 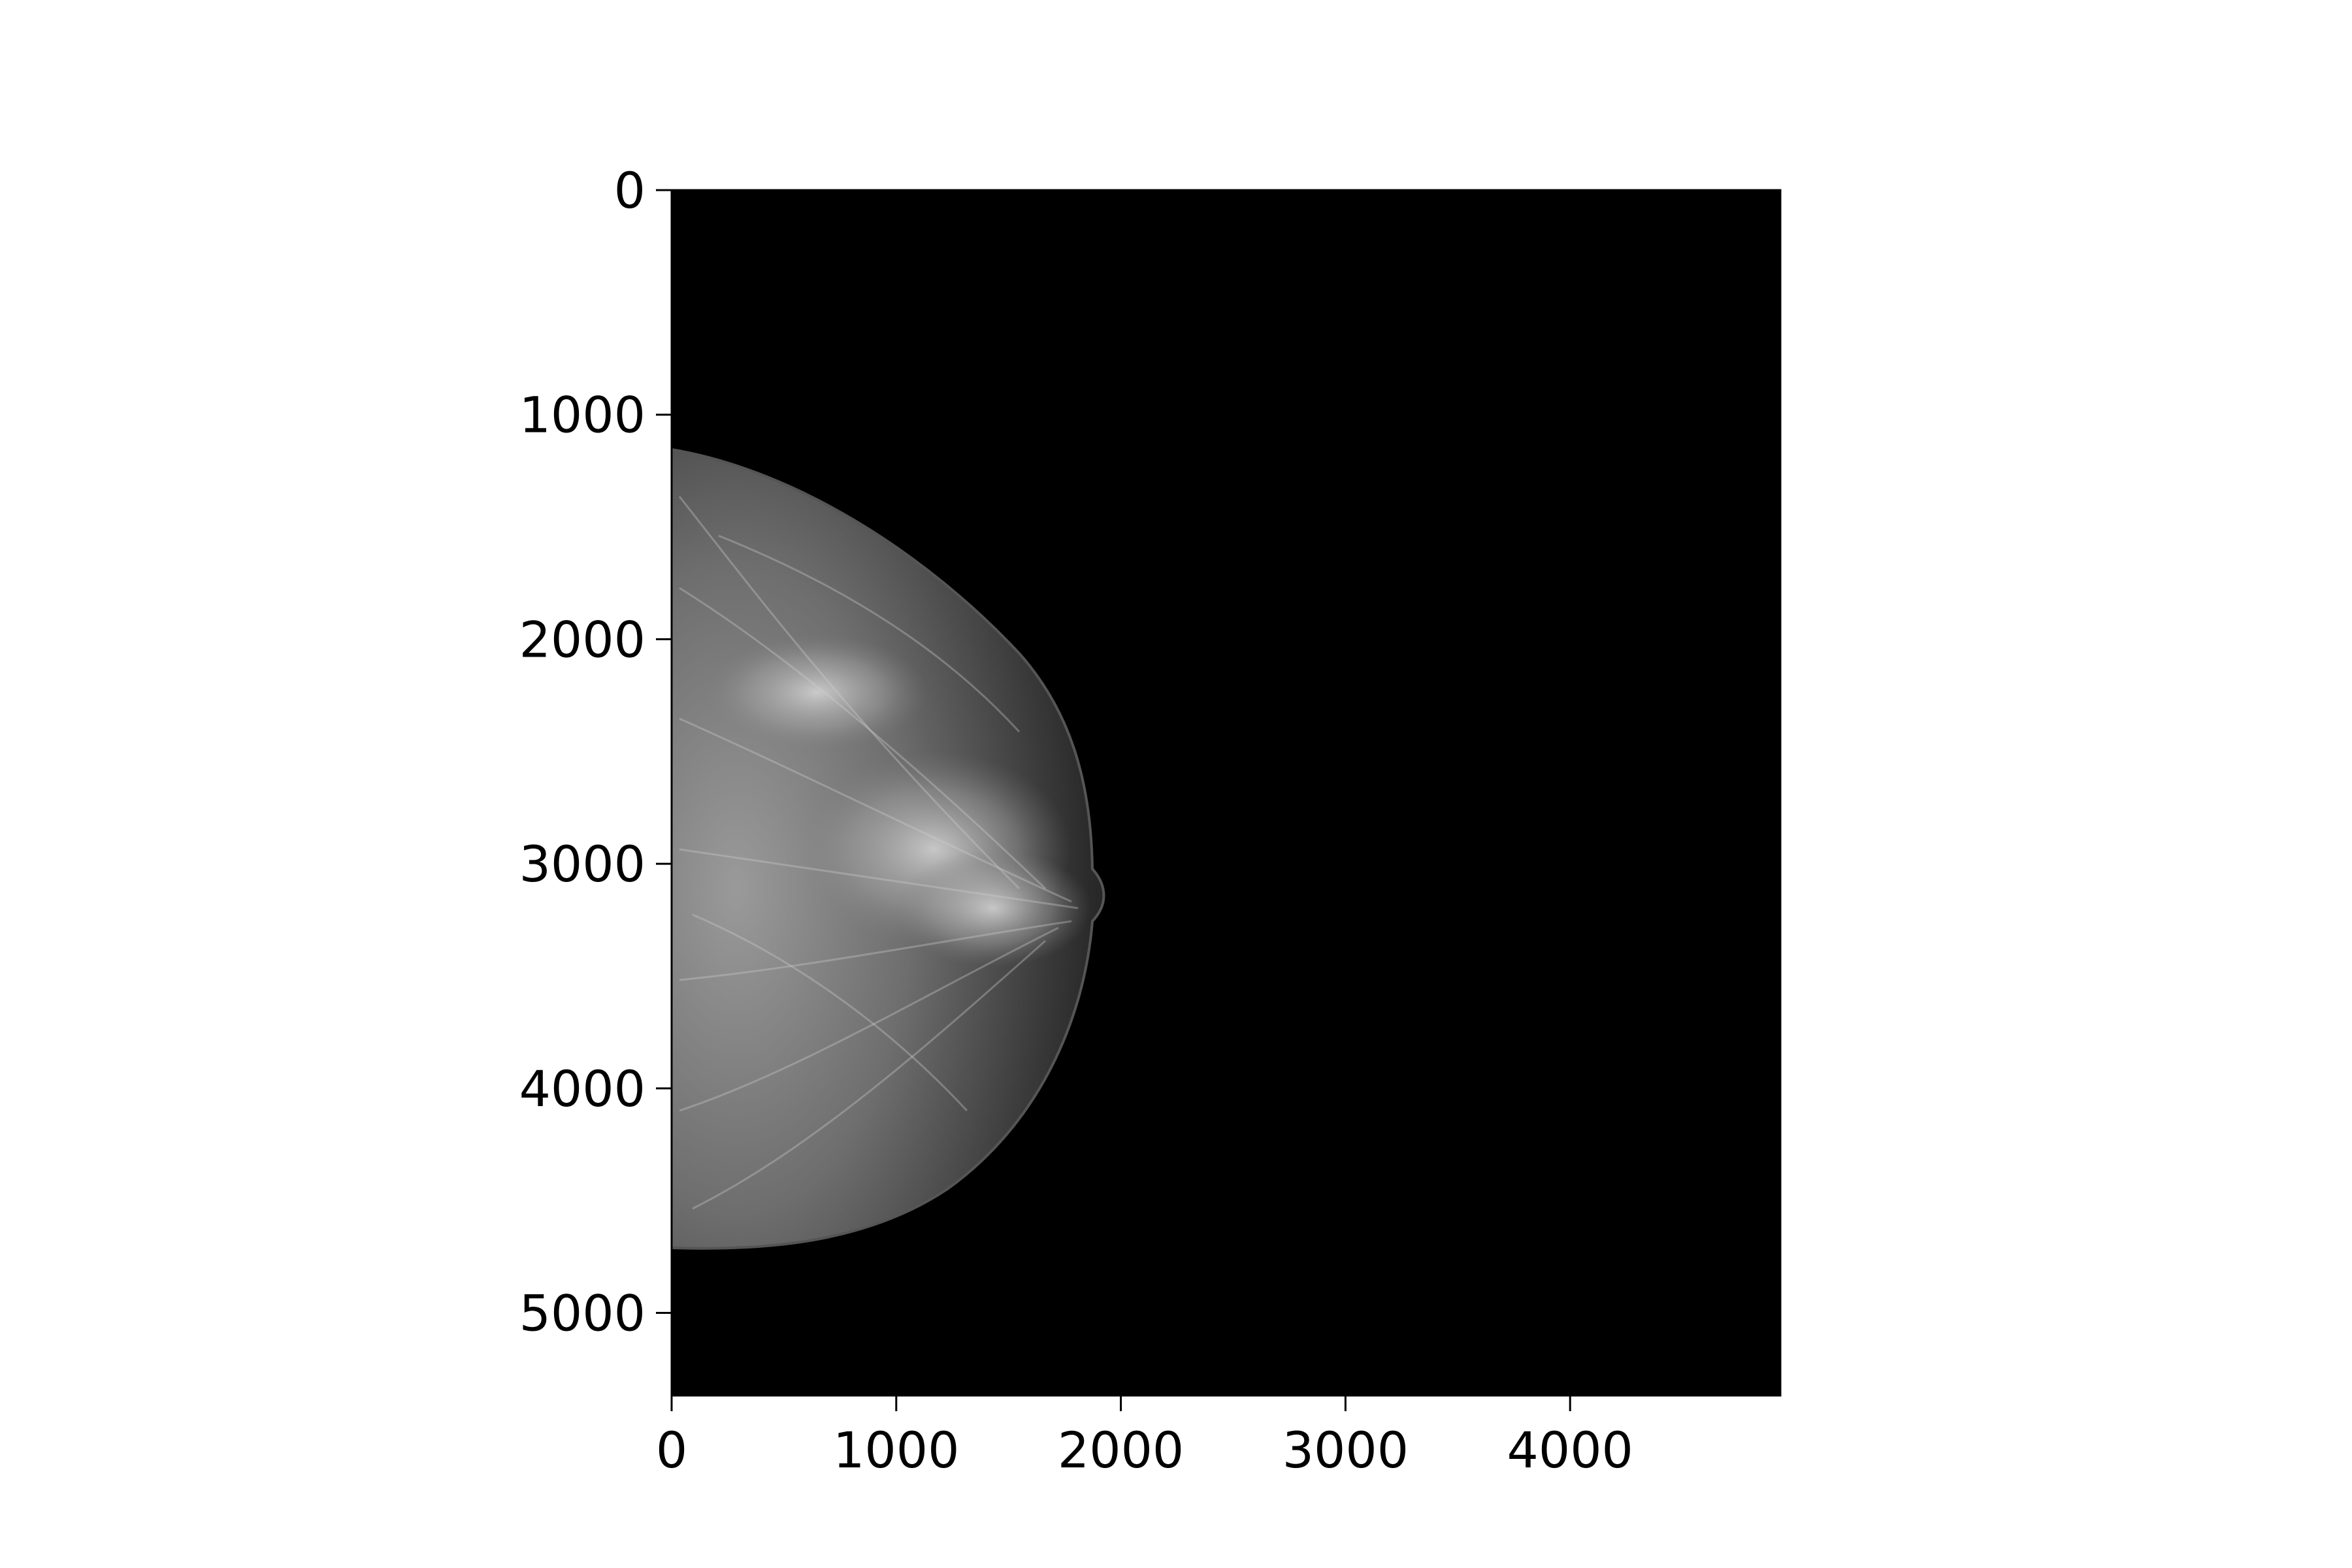 I want to click on x-tick-label: 0, so click(x=671, y=1450).